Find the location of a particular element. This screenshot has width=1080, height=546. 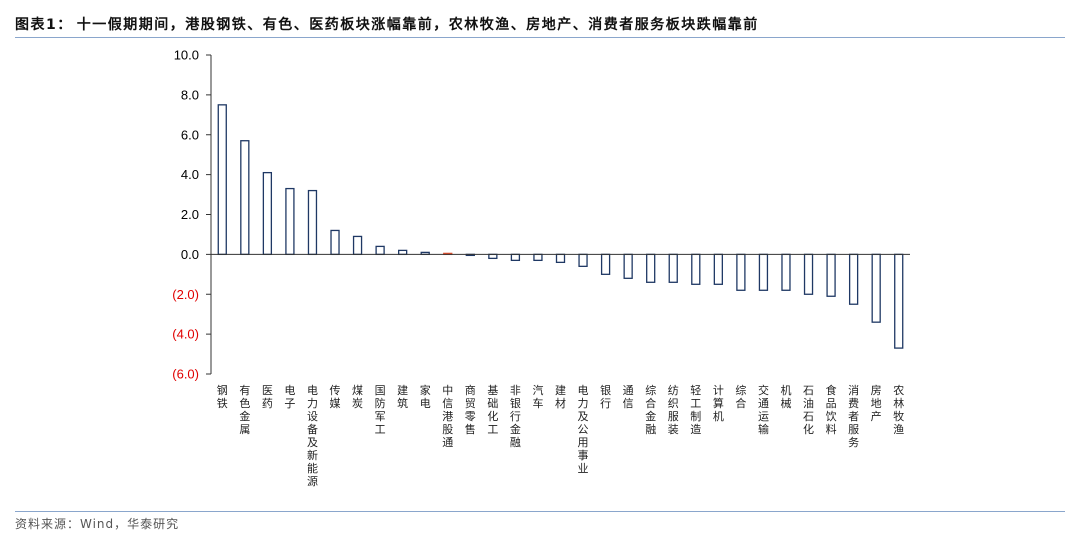

category-label: 基础化工 is located at coordinates (492, 410).